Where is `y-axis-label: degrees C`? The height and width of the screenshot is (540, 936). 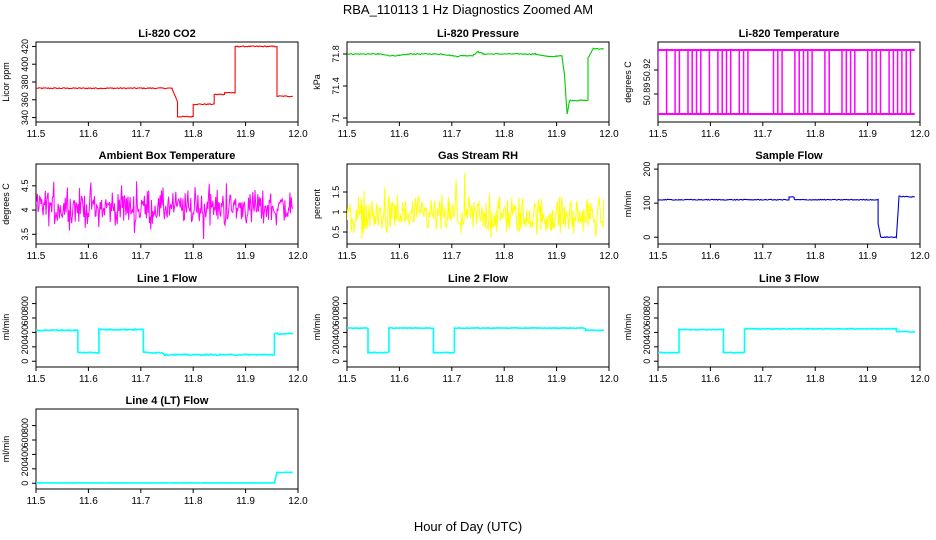
y-axis-label: degrees C is located at coordinates (6, 204).